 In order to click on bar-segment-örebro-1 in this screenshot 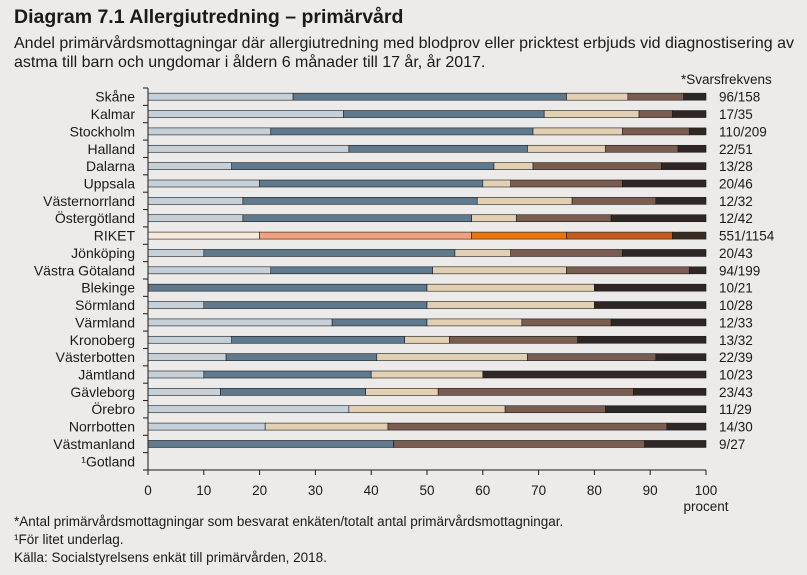, I will do `click(248, 409)`.